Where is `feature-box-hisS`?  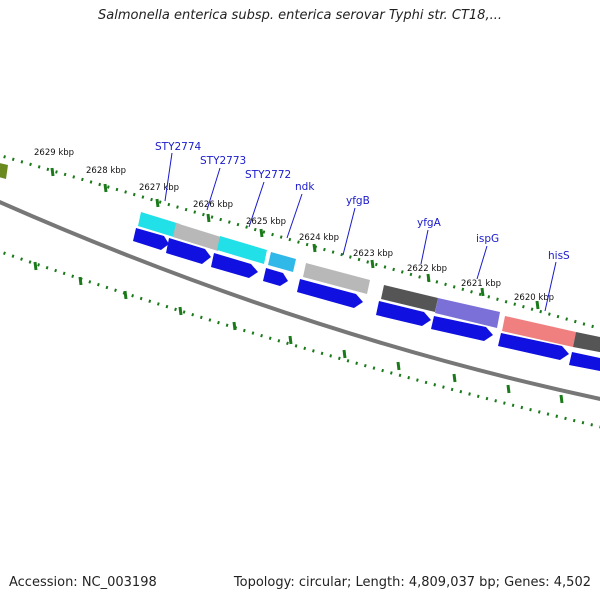
feature-box-hisS is located at coordinates (539, 331).